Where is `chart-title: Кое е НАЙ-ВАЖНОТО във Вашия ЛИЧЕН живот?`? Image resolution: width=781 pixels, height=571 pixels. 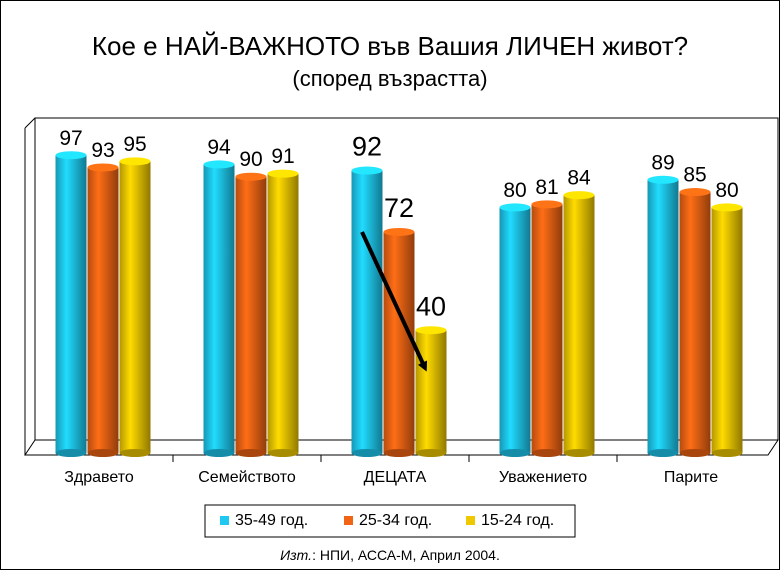 chart-title: Кое е НАЙ-ВАЖНОТО във Вашия ЛИЧЕН живот? is located at coordinates (390, 46).